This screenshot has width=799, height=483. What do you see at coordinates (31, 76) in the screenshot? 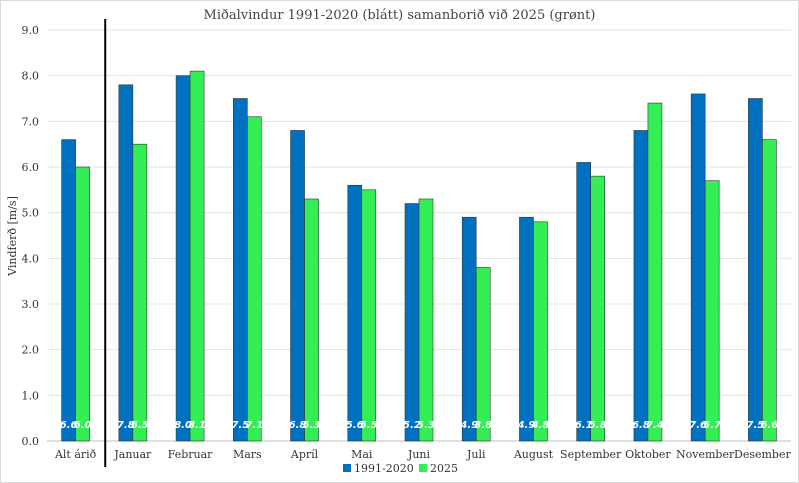
I see `y-tick-label: 8.0` at bounding box center [31, 76].